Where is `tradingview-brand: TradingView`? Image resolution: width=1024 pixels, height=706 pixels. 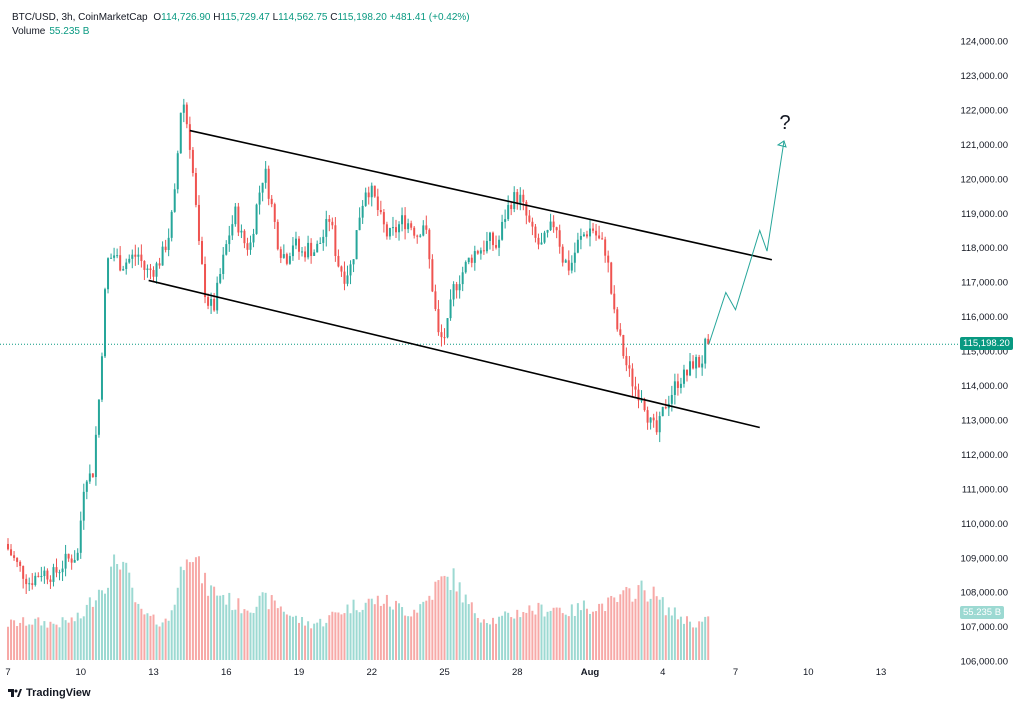 tradingview-brand: TradingView is located at coordinates (49, 693).